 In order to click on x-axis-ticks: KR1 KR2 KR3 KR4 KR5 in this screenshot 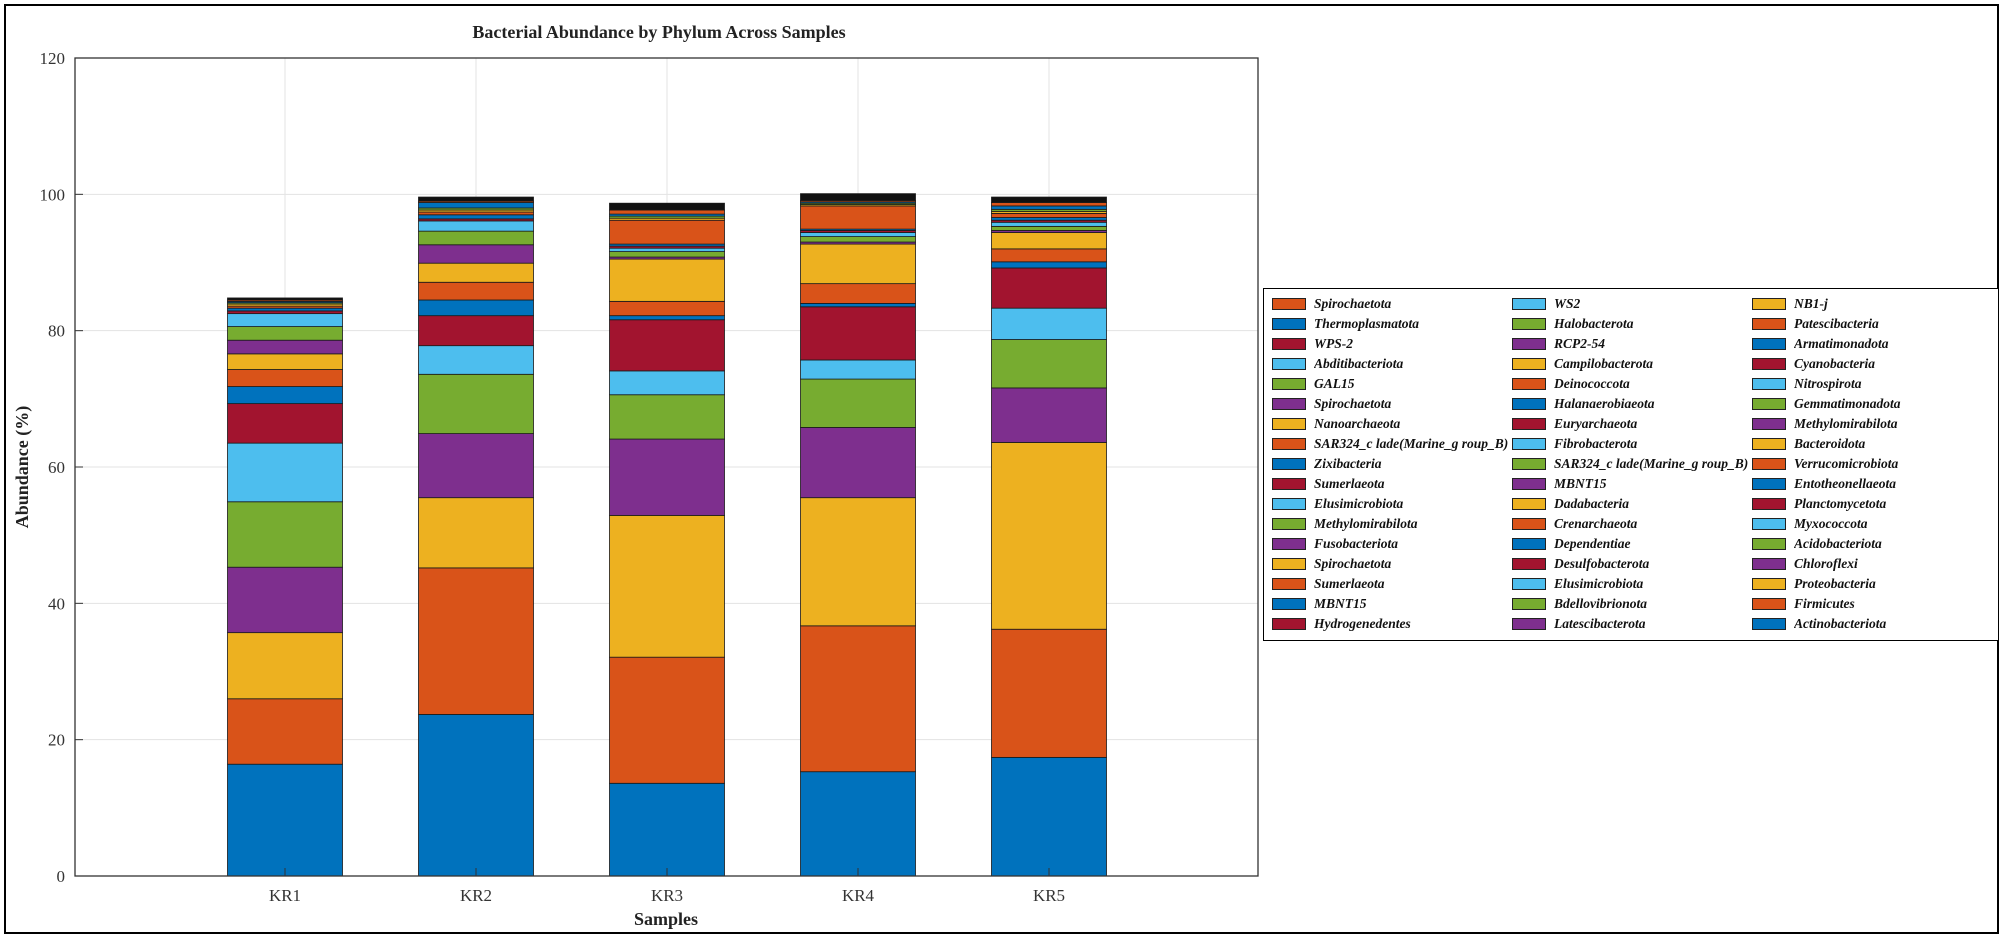, I will do `click(667, 886)`.